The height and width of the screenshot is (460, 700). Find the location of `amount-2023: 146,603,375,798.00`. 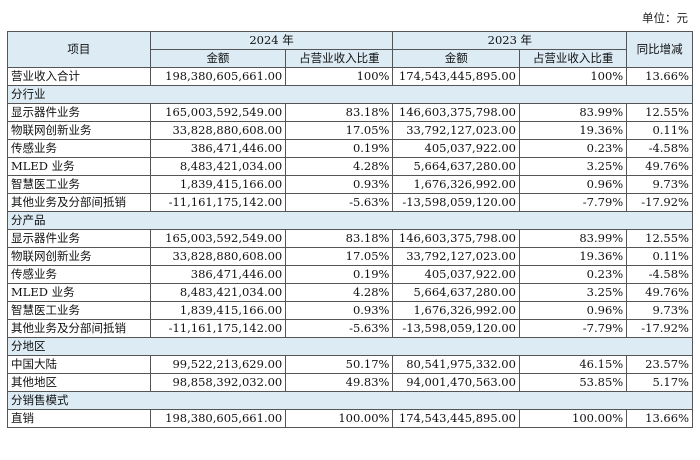

amount-2023: 146,603,375,798.00 is located at coordinates (456, 112).